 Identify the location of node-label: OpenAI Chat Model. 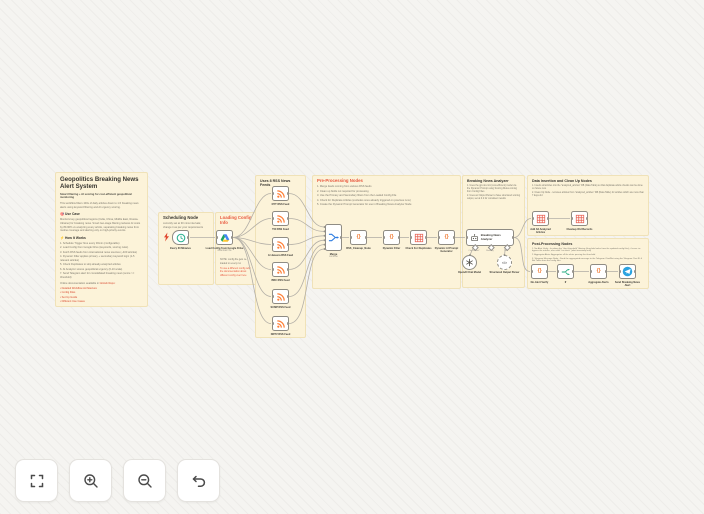
(469, 272).